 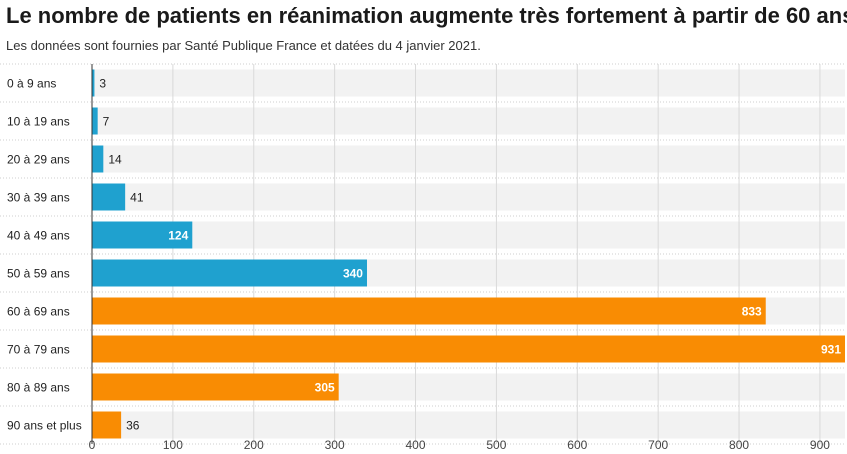 I want to click on x-tick-label: 400, so click(x=416, y=445).